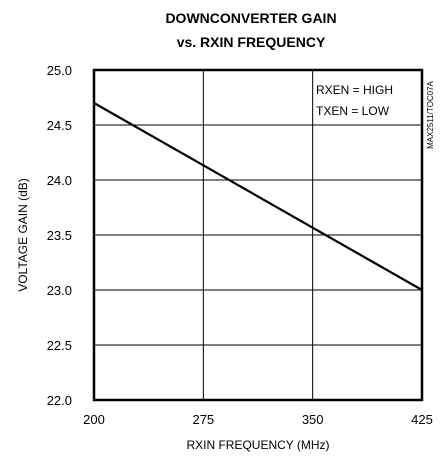 The height and width of the screenshot is (456, 441). Describe the element at coordinates (59, 400) in the screenshot. I see `y-tick-label-0: 22.0` at that location.